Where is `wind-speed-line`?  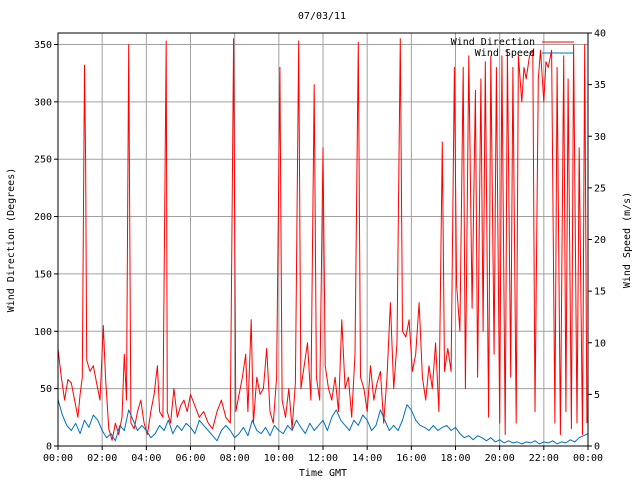 wind-speed-line is located at coordinates (323, 422).